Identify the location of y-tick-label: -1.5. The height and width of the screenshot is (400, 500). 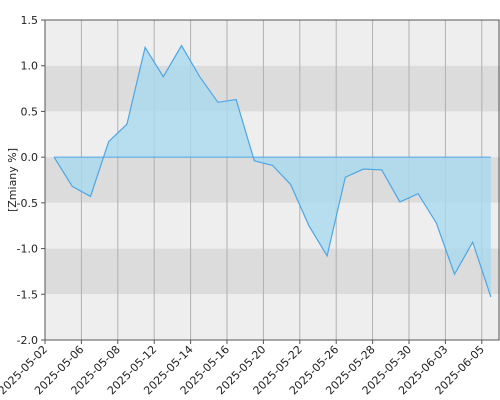
(27, 294).